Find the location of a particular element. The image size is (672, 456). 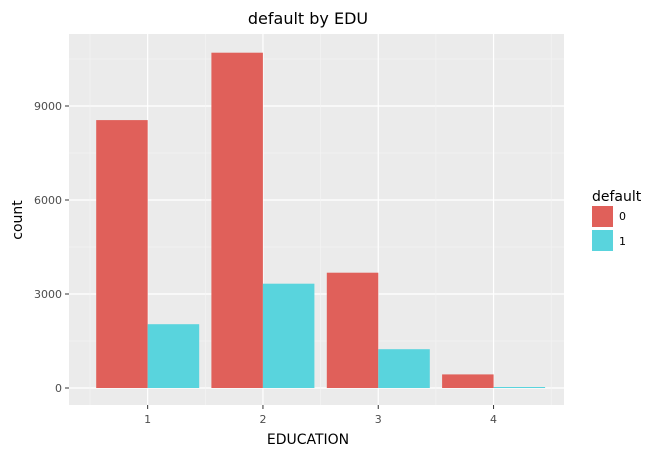

y-axis-title: count is located at coordinates (18, 220).